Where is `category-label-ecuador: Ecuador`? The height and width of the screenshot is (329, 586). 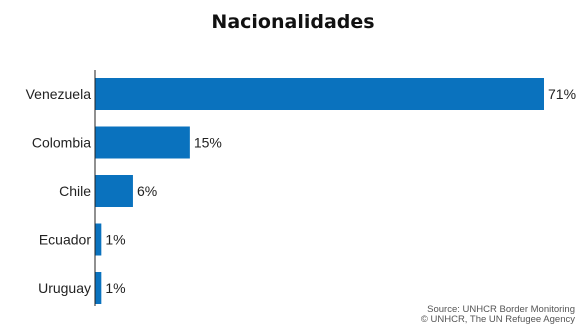 category-label-ecuador: Ecuador is located at coordinates (65, 240).